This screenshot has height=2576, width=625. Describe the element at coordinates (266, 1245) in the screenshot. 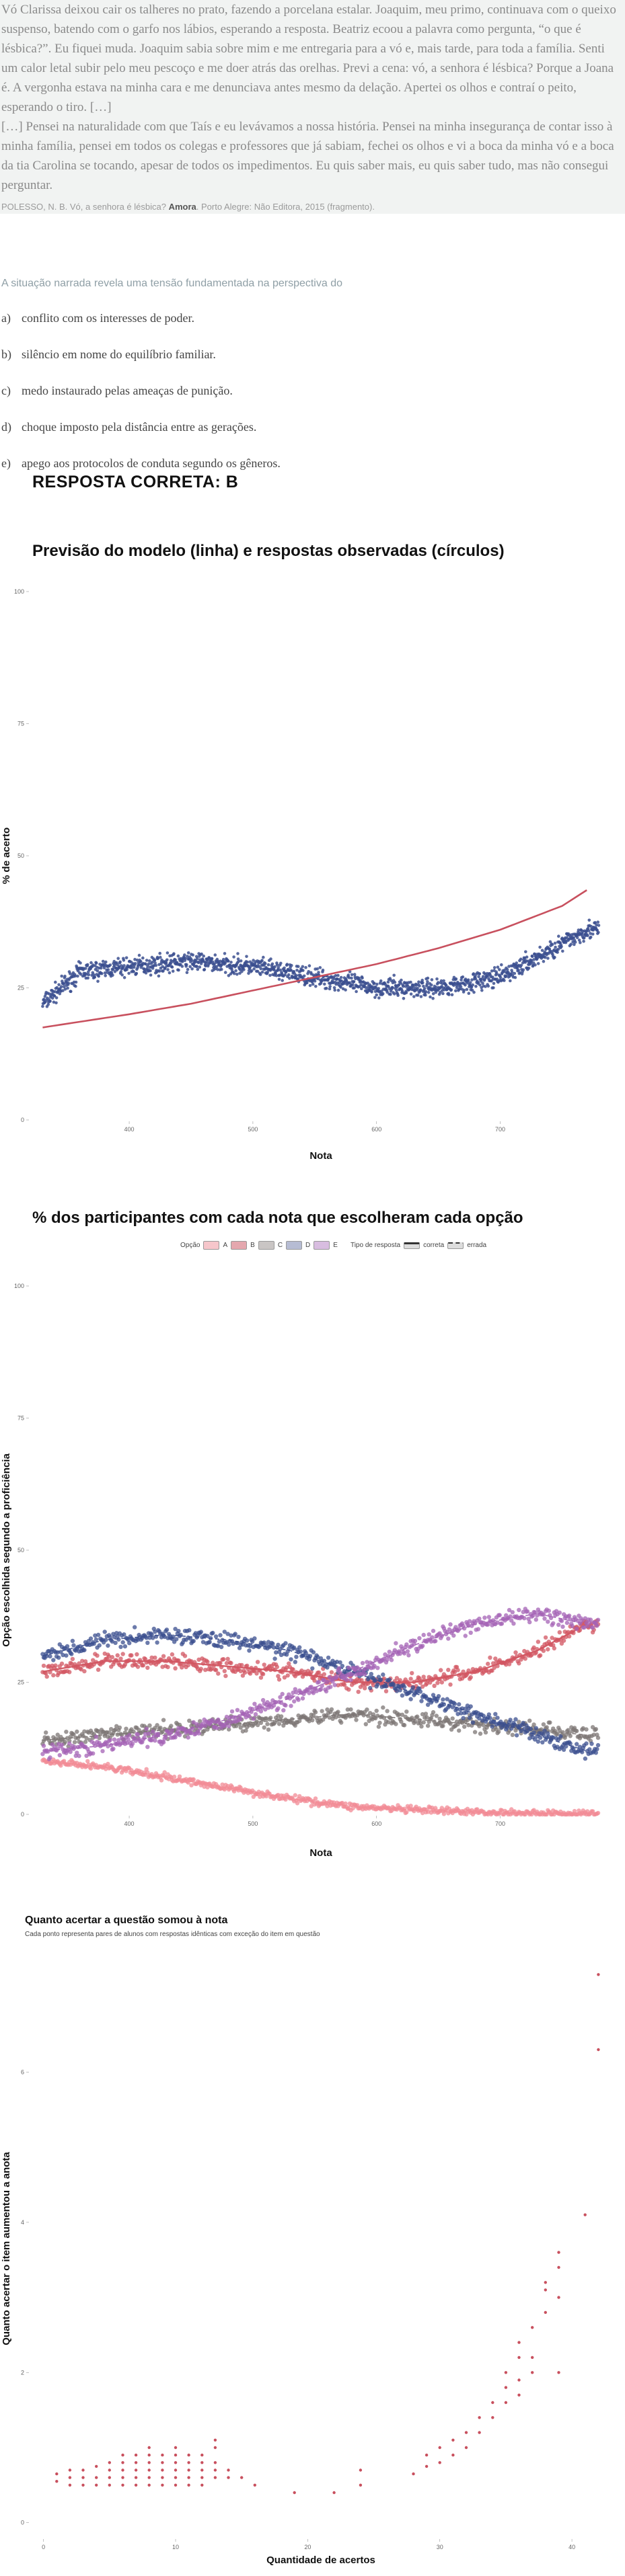

I see `legend-key-c` at that location.